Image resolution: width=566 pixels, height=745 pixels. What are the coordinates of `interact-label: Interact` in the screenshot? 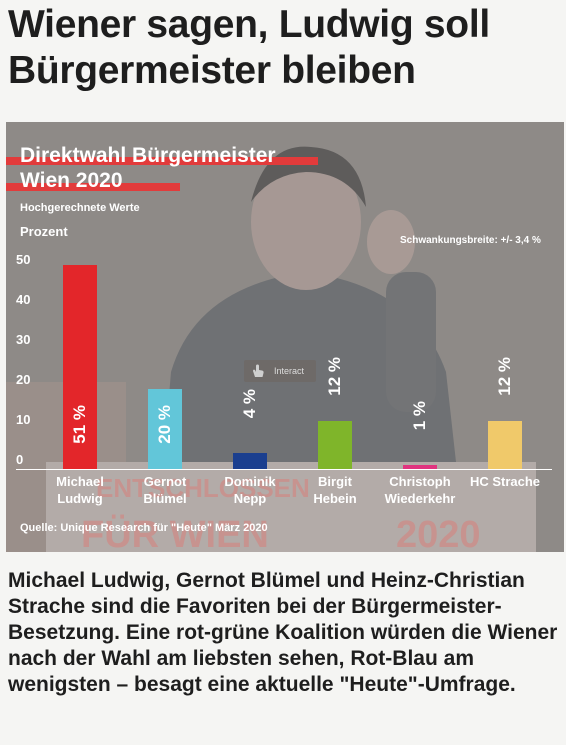 It's located at (289, 371).